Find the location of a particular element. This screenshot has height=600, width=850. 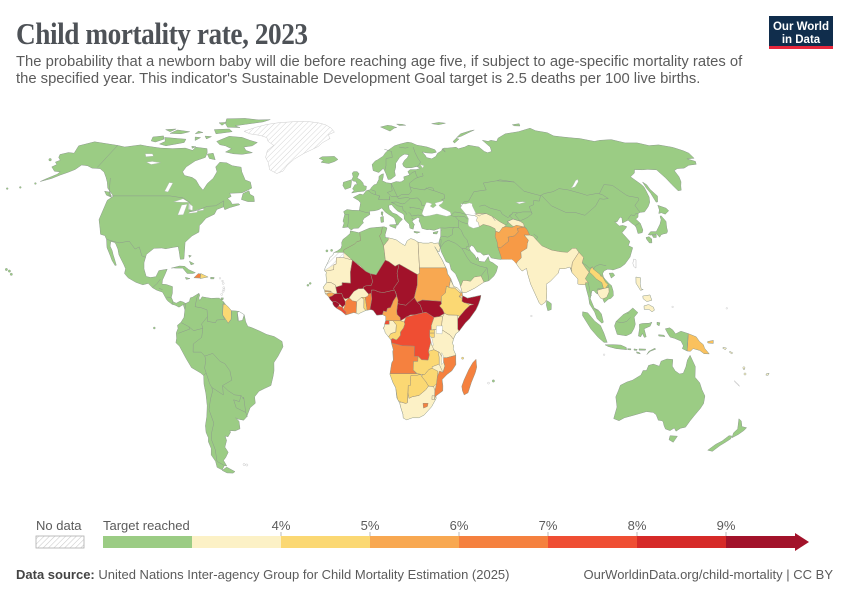

svg-text: 5% is located at coordinates (370, 525).